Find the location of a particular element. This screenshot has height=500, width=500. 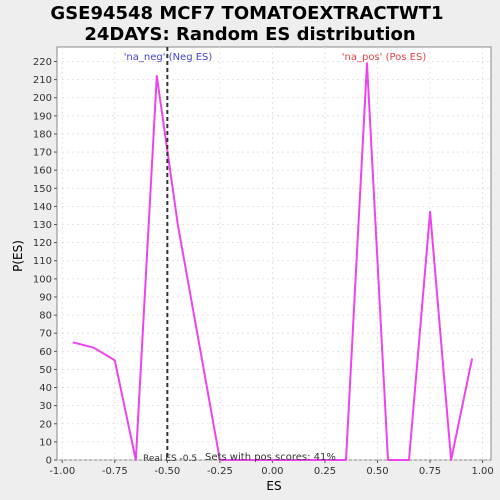

y-tick-label: 200 is located at coordinates (42, 98).